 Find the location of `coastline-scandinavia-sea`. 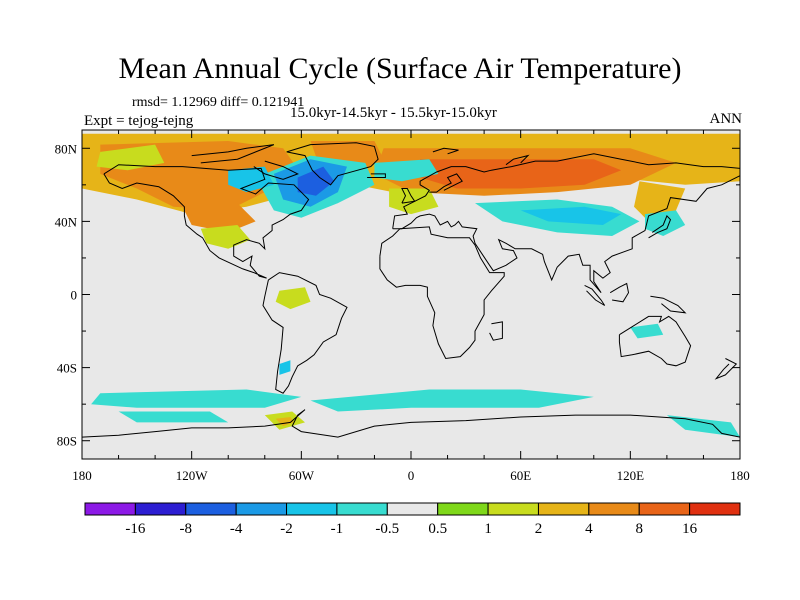

coastline-scandinavia-sea is located at coordinates (446, 183).